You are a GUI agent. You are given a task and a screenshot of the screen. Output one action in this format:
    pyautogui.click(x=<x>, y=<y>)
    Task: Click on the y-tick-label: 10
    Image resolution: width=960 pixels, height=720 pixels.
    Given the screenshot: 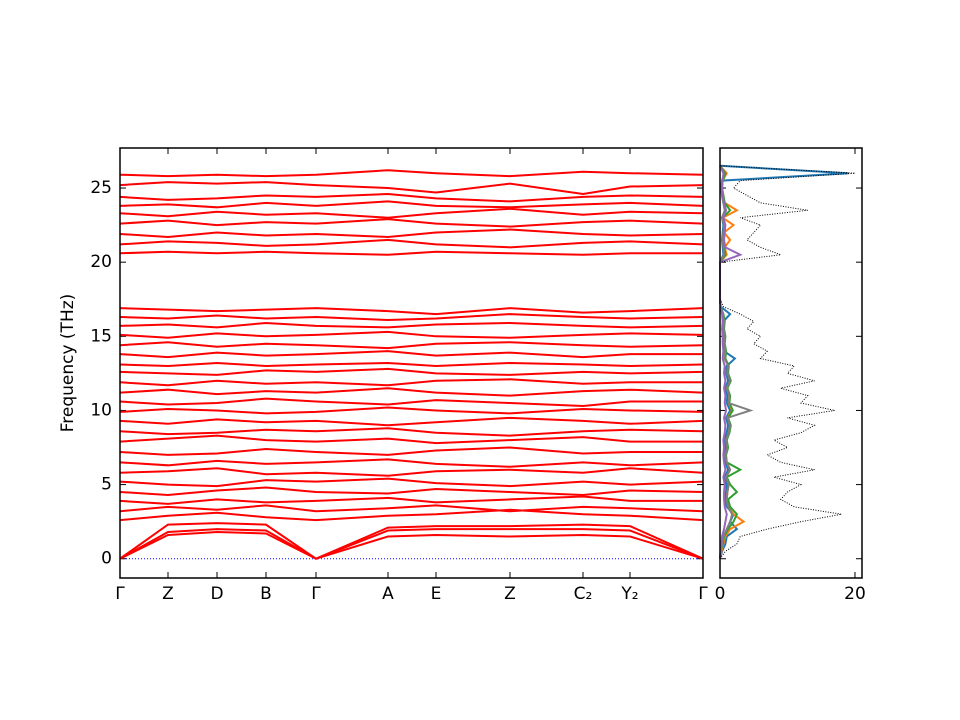 What is the action you would take?
    pyautogui.click(x=101, y=410)
    